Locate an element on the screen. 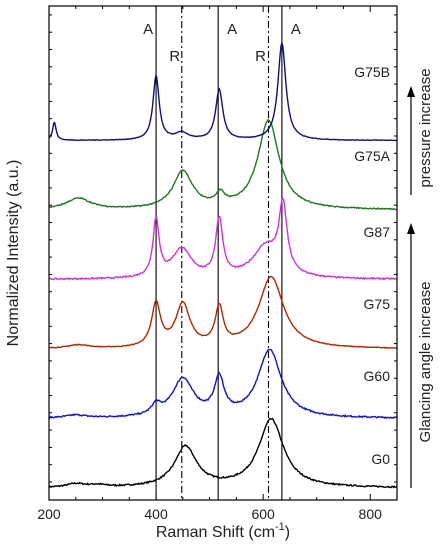  series-line-g75b is located at coordinates (223, 91).